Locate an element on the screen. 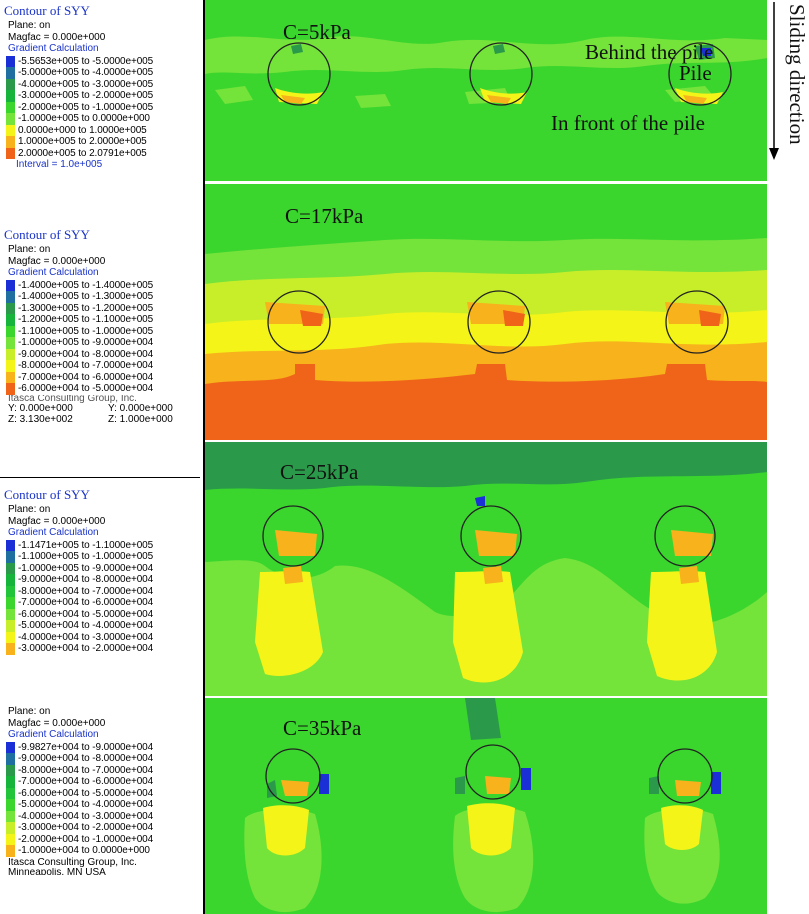  legend-item: -4.0000e+005 to -3.0000e+005 is located at coordinates (103, 84).